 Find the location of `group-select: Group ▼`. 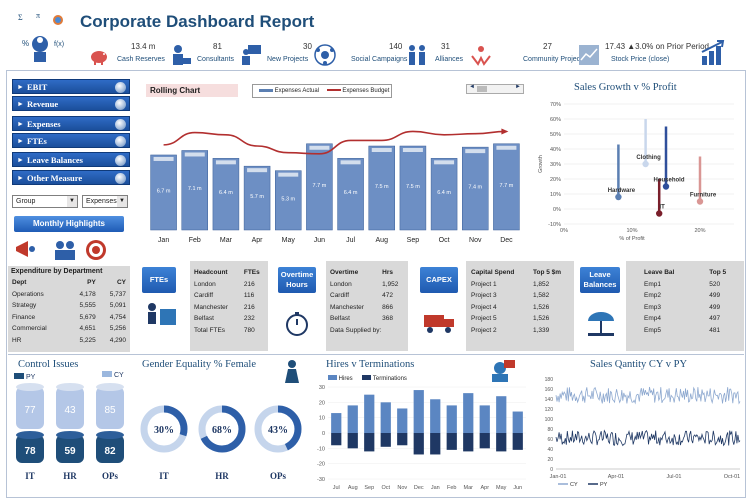

group-select: Group ▼ is located at coordinates (45, 201).